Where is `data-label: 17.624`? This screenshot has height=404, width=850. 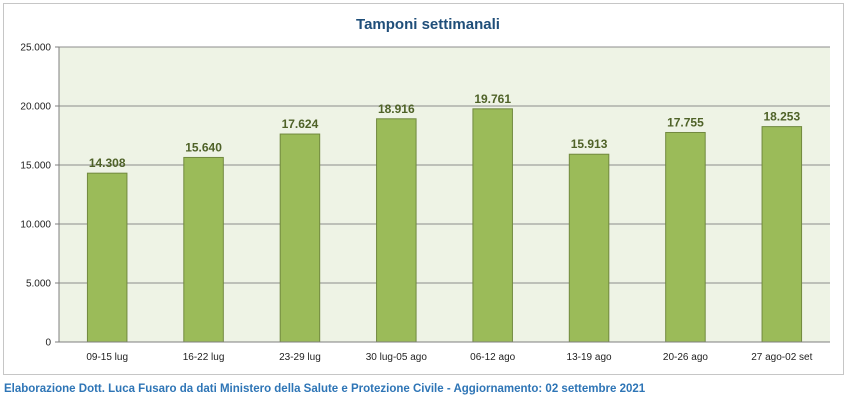
data-label: 17.624 is located at coordinates (300, 124).